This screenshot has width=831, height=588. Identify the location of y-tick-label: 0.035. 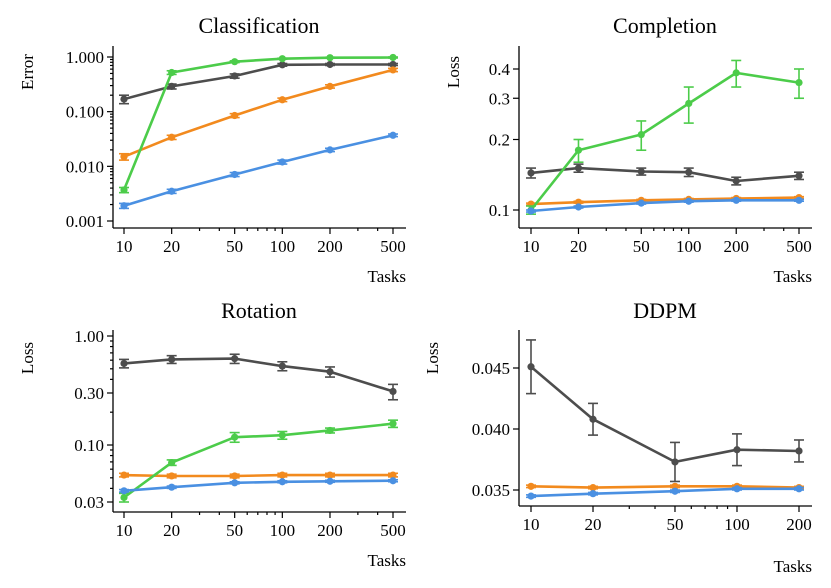
(491, 490).